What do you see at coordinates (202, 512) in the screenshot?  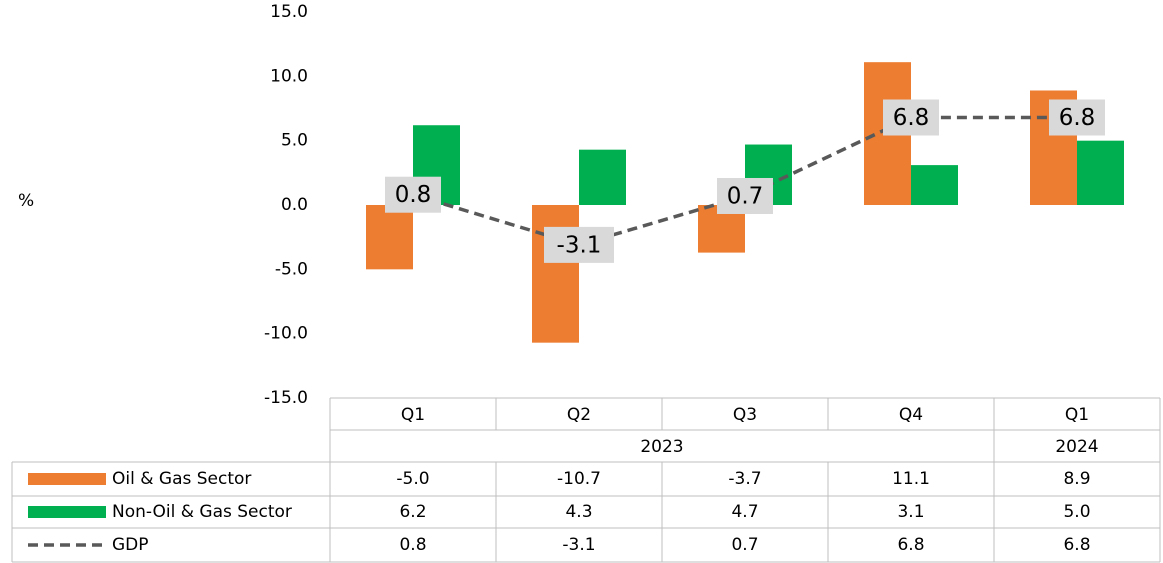 I see `legend-label: Non-Oil & Gas Sector` at bounding box center [202, 512].